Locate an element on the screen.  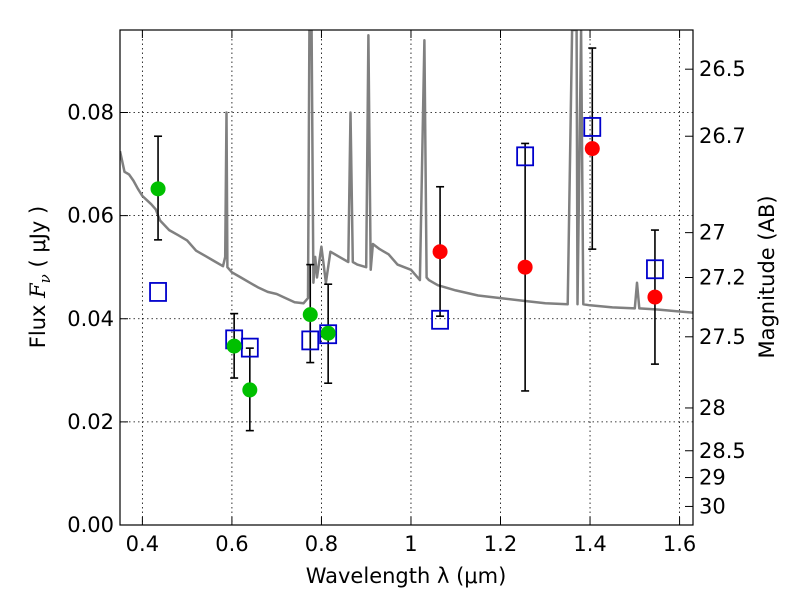
x-tick-label: 1.4 is located at coordinates (589, 544).